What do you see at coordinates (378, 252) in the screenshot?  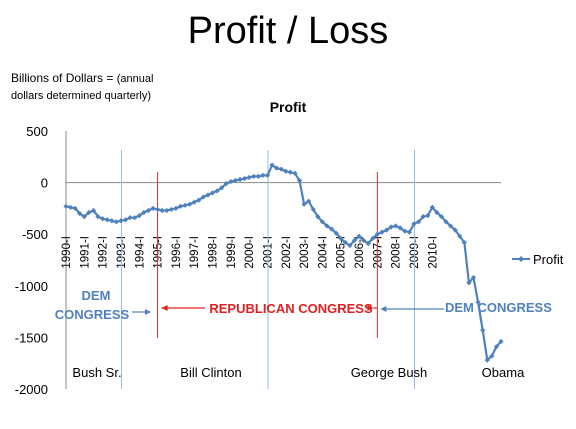 I see `x-tick-label: 2007-I` at bounding box center [378, 252].